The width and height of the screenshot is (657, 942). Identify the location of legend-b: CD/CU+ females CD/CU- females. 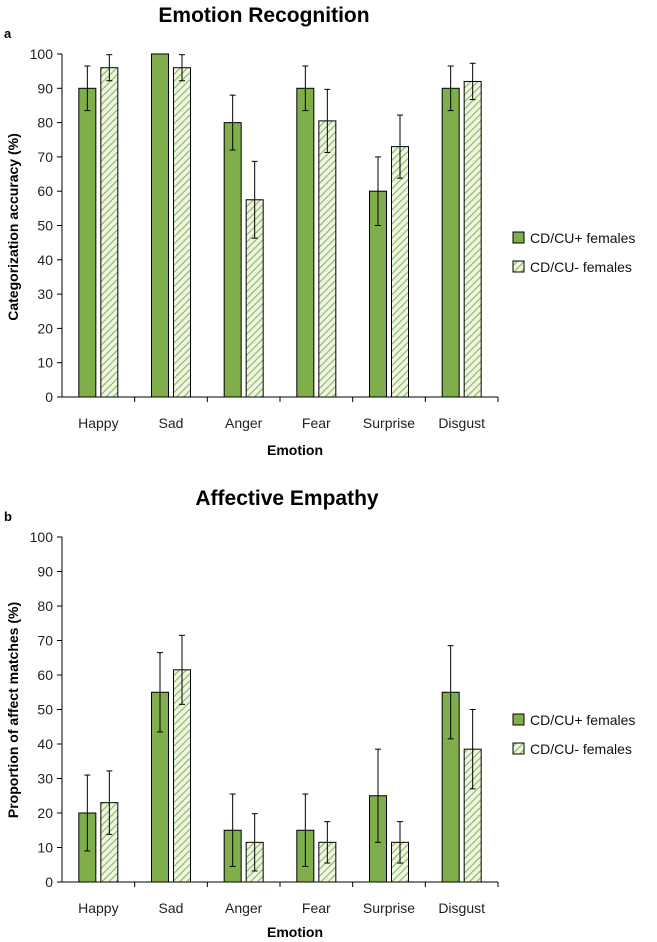
(573, 734).